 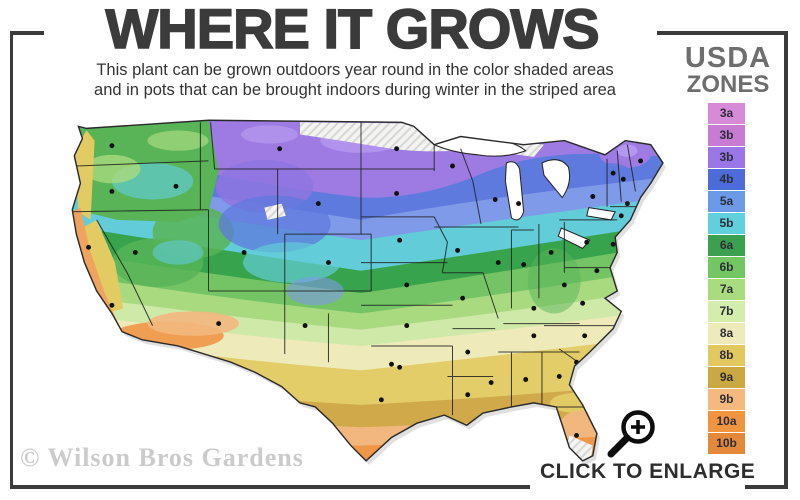 What do you see at coordinates (162, 457) in the screenshot?
I see `watermark: © Wilson Bros Gardens` at bounding box center [162, 457].